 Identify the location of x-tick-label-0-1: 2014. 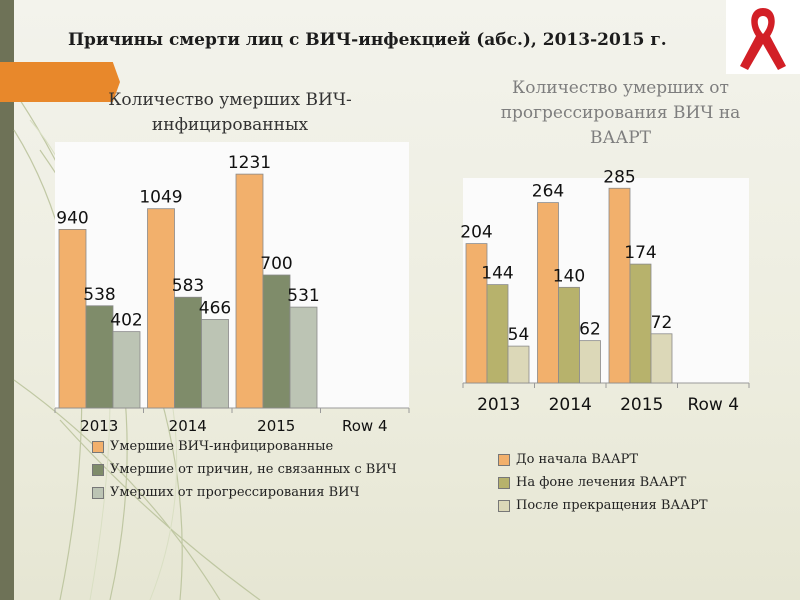
(188, 426).